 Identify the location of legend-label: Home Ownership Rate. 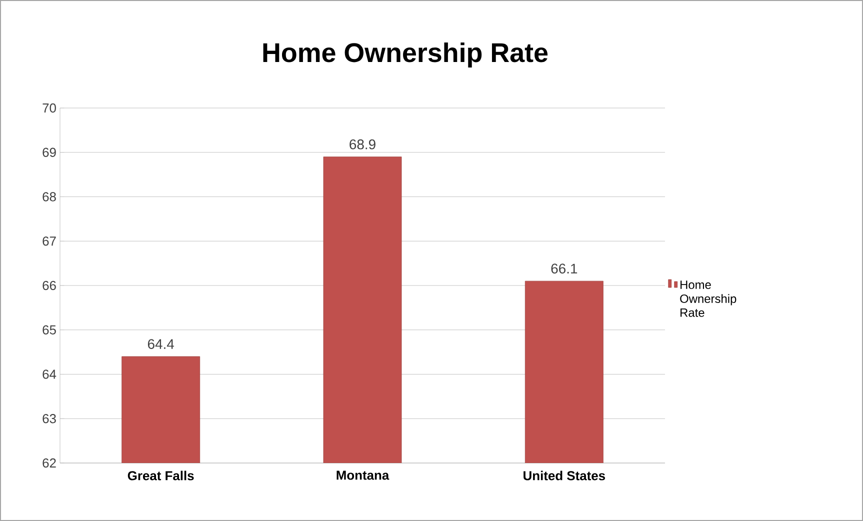
(708, 298).